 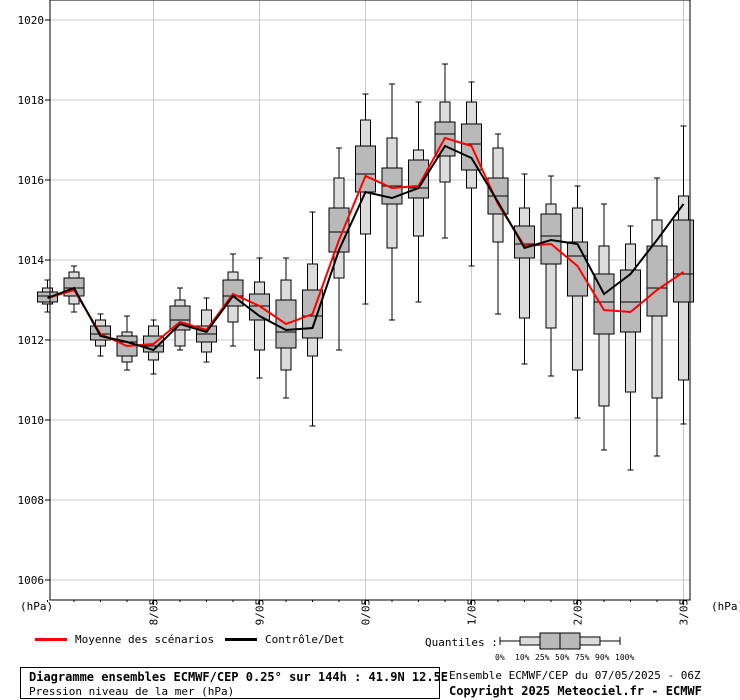 What do you see at coordinates (31, 420) in the screenshot?
I see `y-tick-label: 1010` at bounding box center [31, 420].